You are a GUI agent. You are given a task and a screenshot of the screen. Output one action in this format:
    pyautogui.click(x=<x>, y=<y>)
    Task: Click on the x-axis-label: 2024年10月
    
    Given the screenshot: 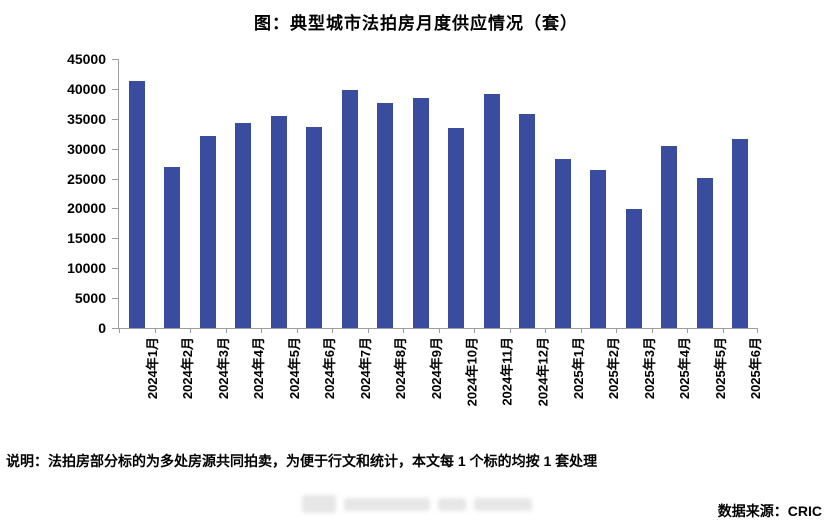 What is the action you would take?
    pyautogui.click(x=472, y=372)
    